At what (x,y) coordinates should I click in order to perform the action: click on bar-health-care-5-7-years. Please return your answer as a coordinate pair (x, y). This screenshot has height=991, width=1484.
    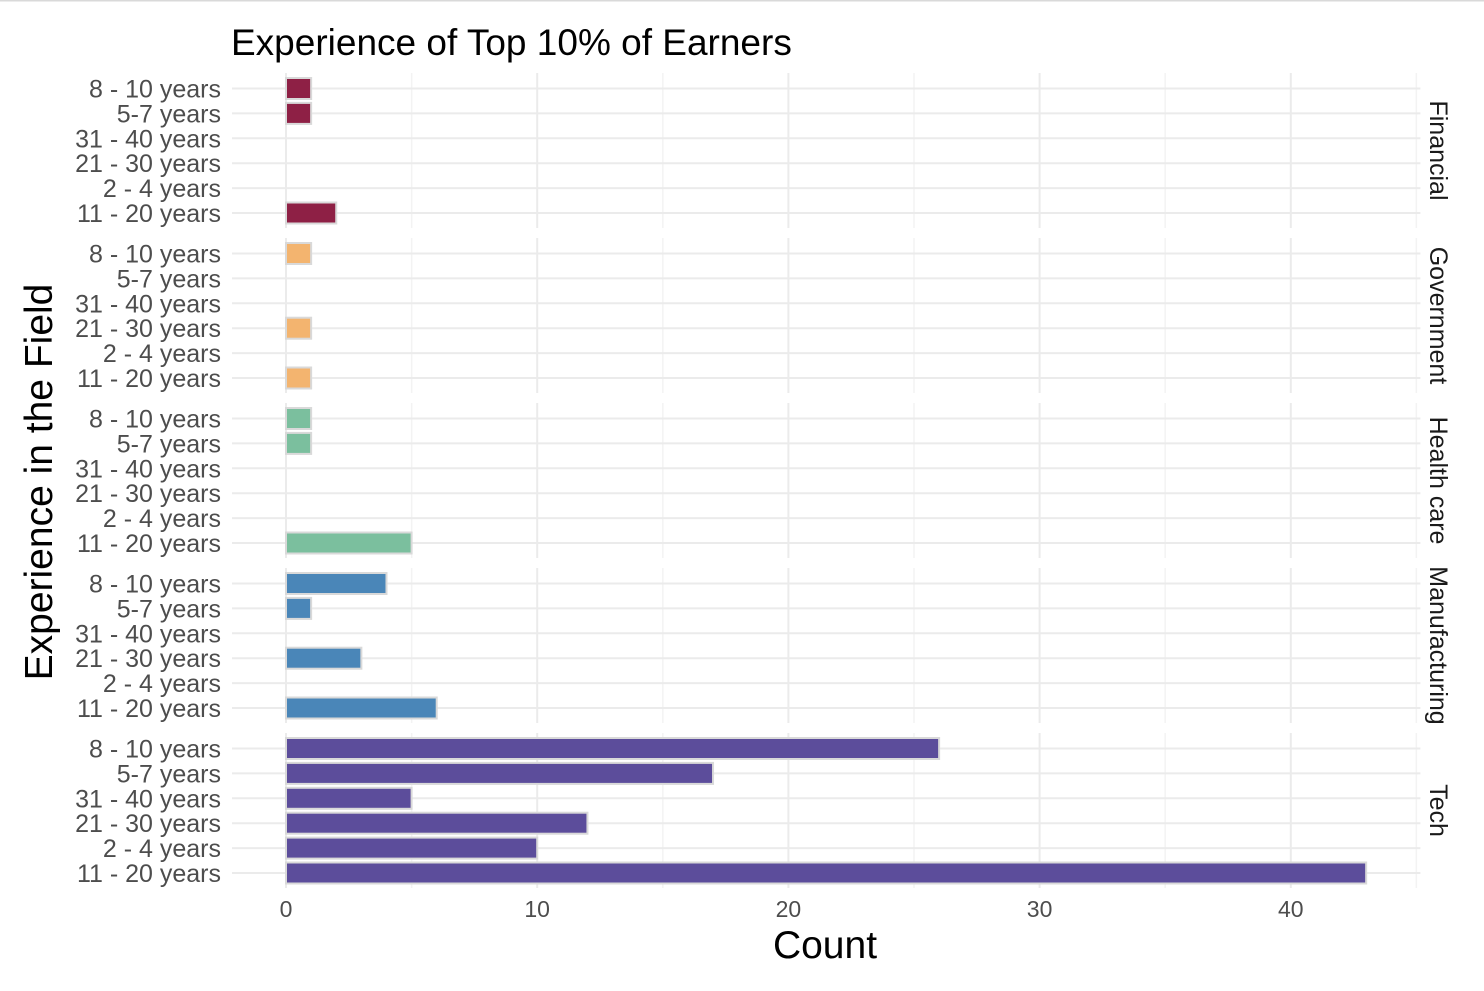
    Looking at the image, I should click on (299, 443).